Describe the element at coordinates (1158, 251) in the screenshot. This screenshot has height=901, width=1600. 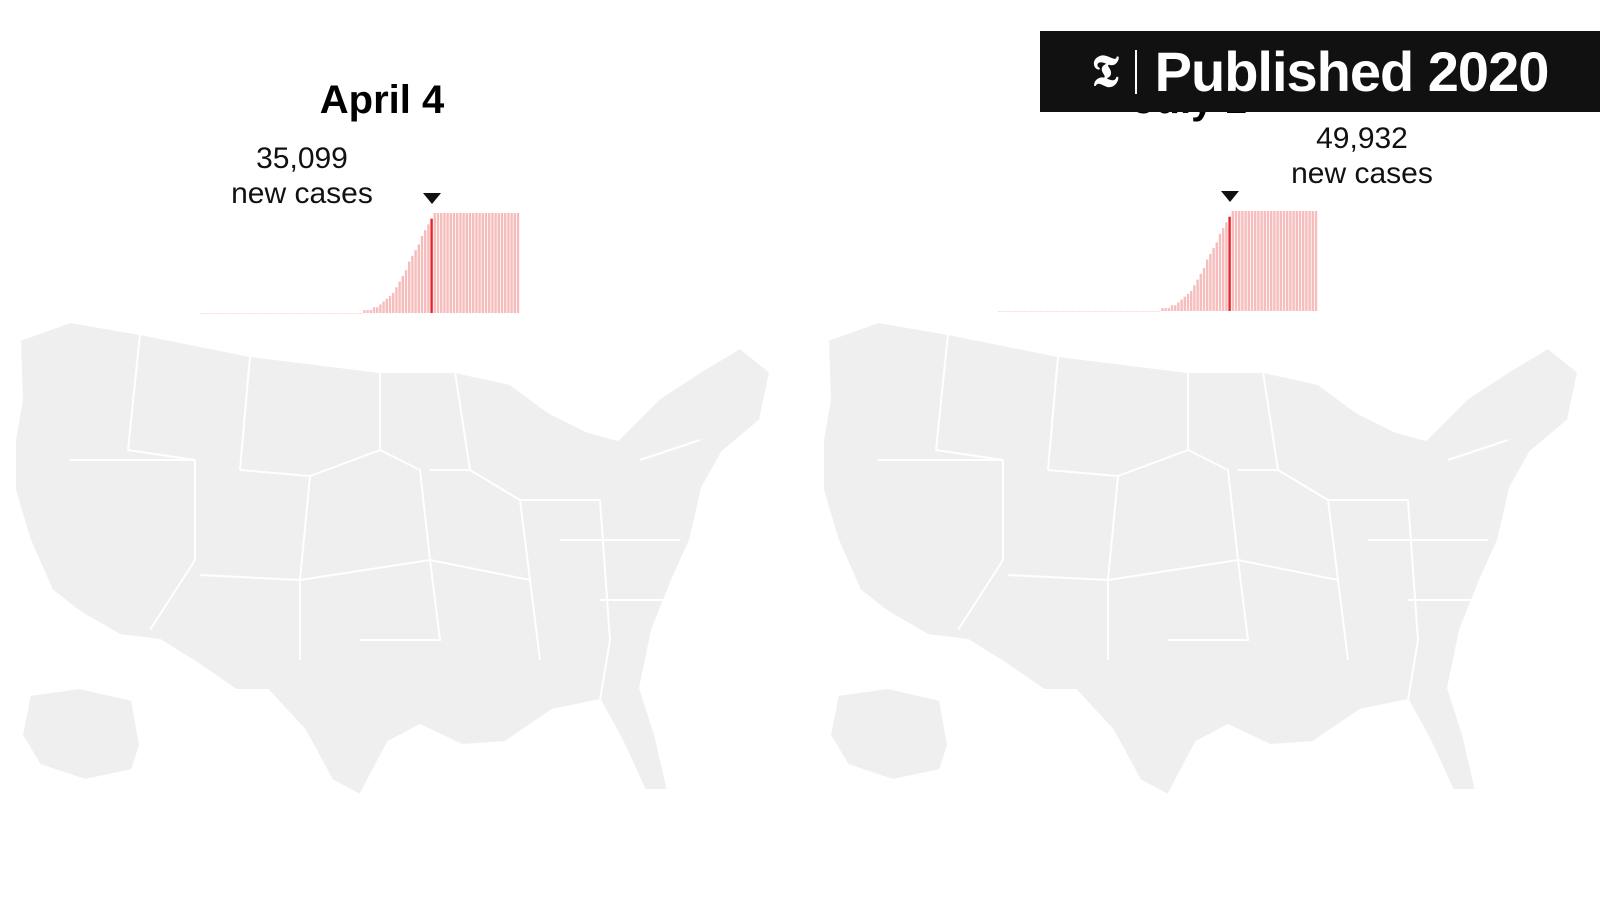
I see `daily-cases-histogram` at that location.